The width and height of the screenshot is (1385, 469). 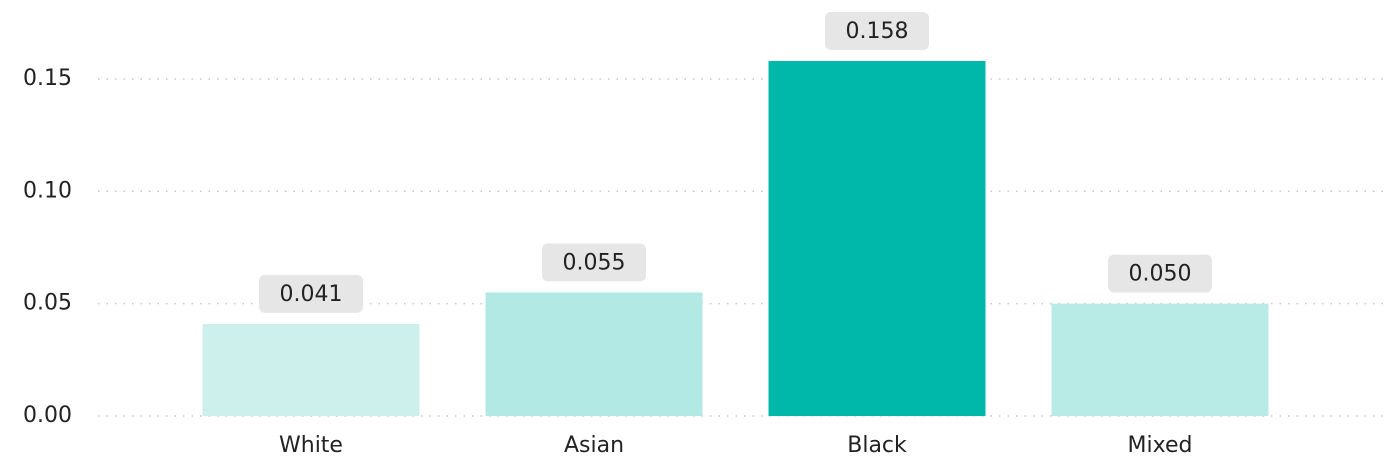 I want to click on x-tick-label: Black, so click(x=877, y=445).